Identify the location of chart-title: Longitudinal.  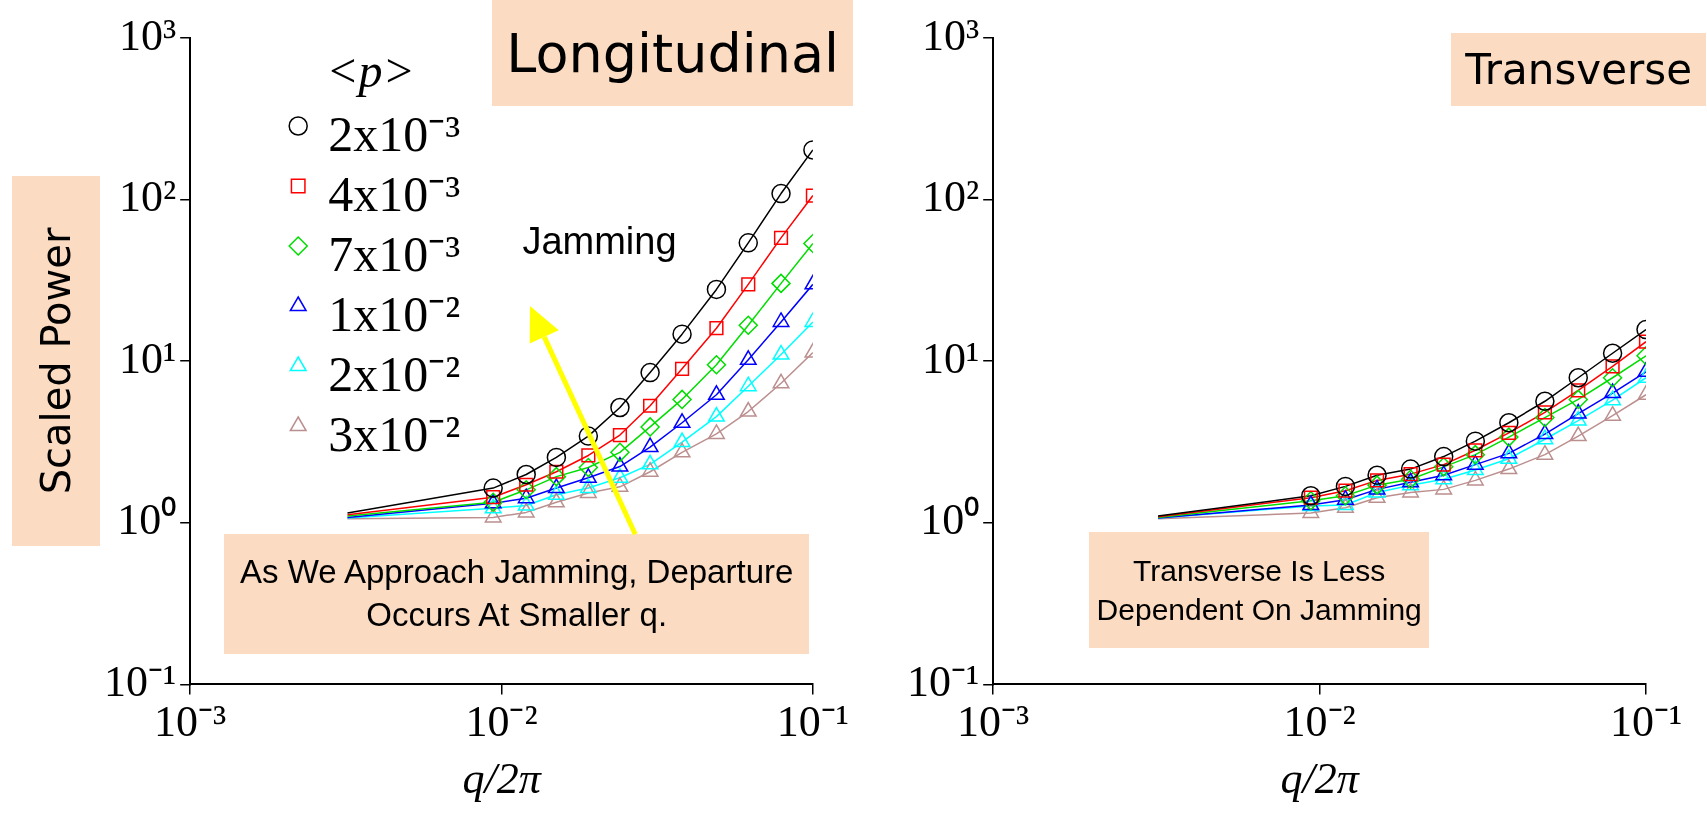
(672, 53).